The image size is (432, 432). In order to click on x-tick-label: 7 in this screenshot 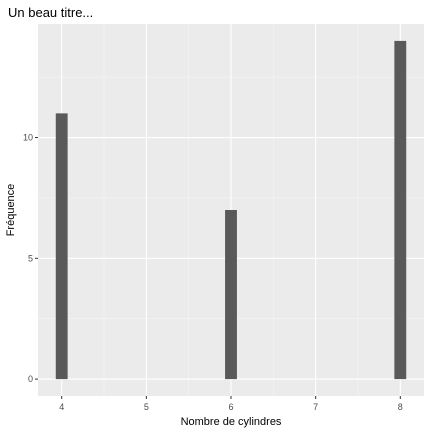, I will do `click(315, 407)`.